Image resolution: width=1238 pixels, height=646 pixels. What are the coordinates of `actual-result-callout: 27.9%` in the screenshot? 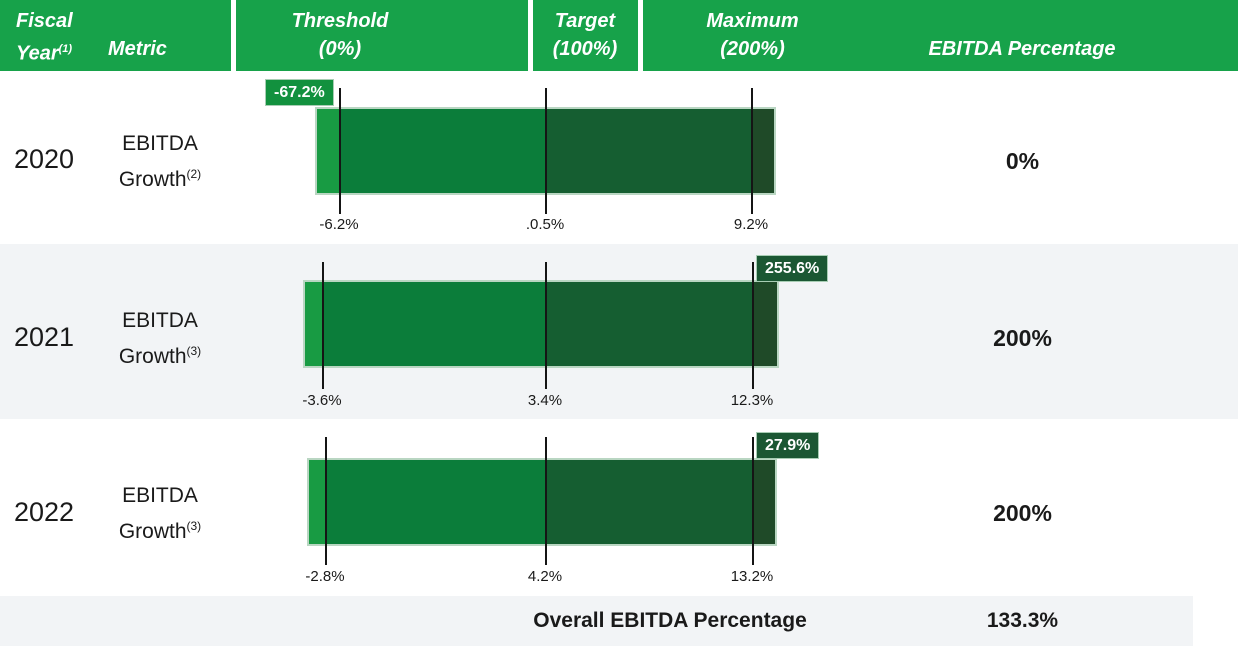 It's located at (788, 445).